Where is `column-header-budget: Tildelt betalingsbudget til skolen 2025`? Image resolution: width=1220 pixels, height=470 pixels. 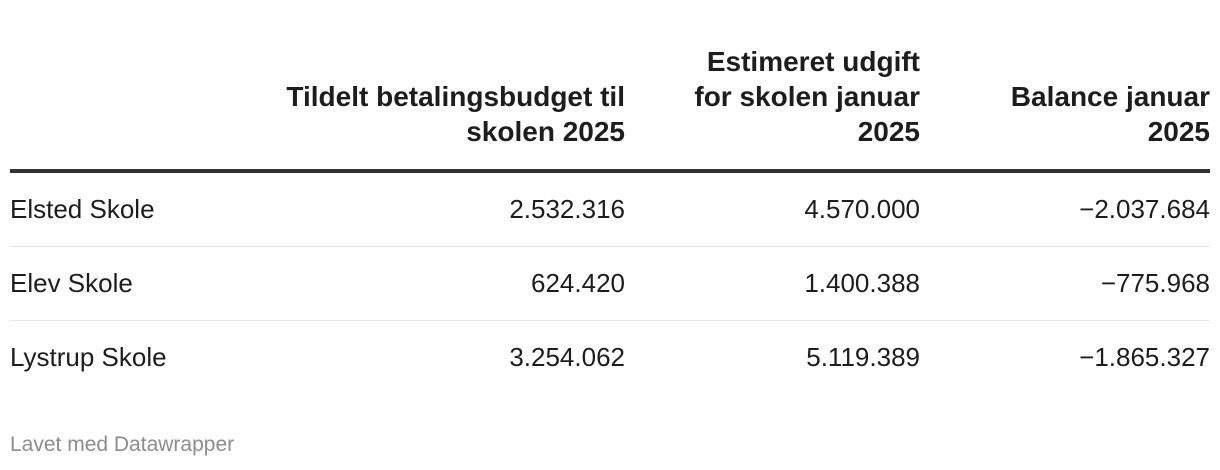
column-header-budget: Tildelt betalingsbudget til skolen 2025 is located at coordinates (430, 108).